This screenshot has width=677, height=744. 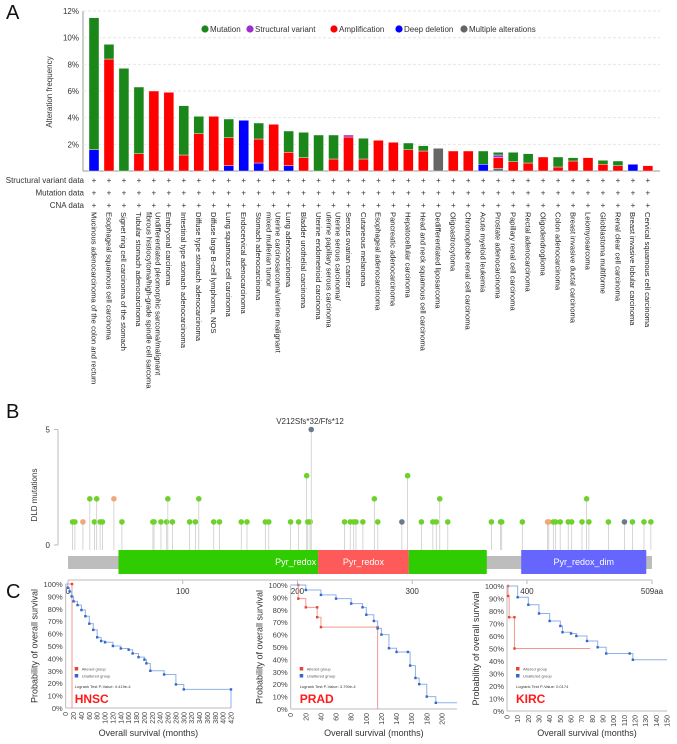 What do you see at coordinates (584, 562) in the screenshot?
I see `protein-domain: Pyr_redox_dim` at bounding box center [584, 562].